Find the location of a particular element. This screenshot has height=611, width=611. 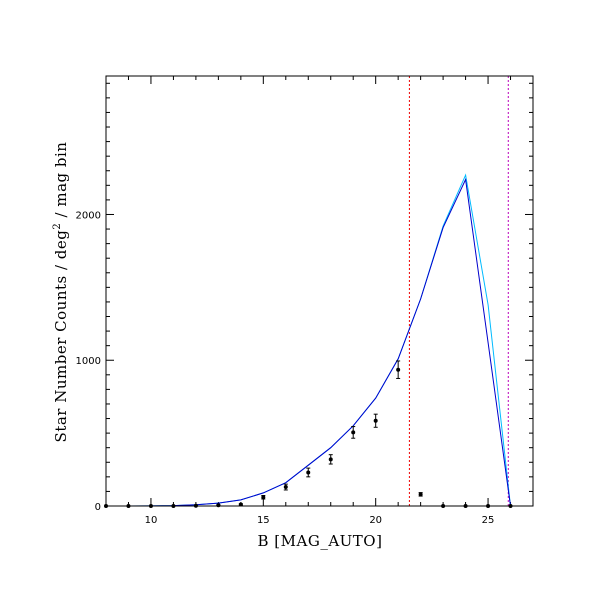

y-axis-title-tail: / mag bin is located at coordinates (61, 182).